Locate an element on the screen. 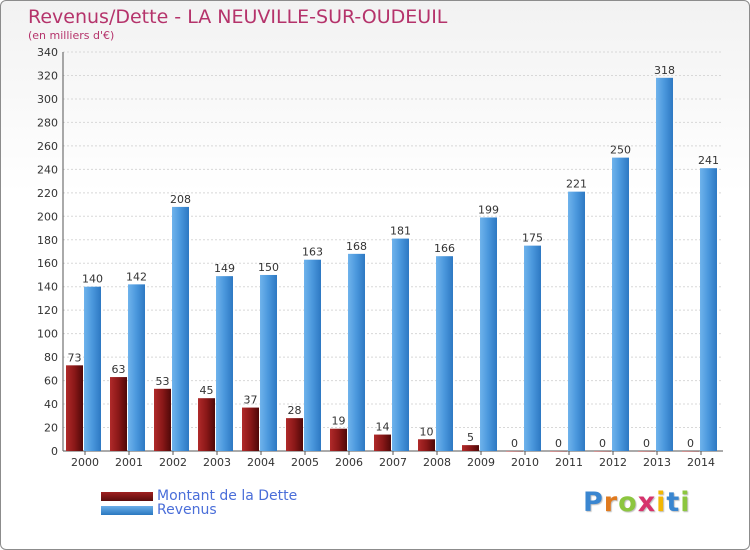 Image resolution: width=750 pixels, height=550 pixels. data-label-revenus: 208 is located at coordinates (180, 199).